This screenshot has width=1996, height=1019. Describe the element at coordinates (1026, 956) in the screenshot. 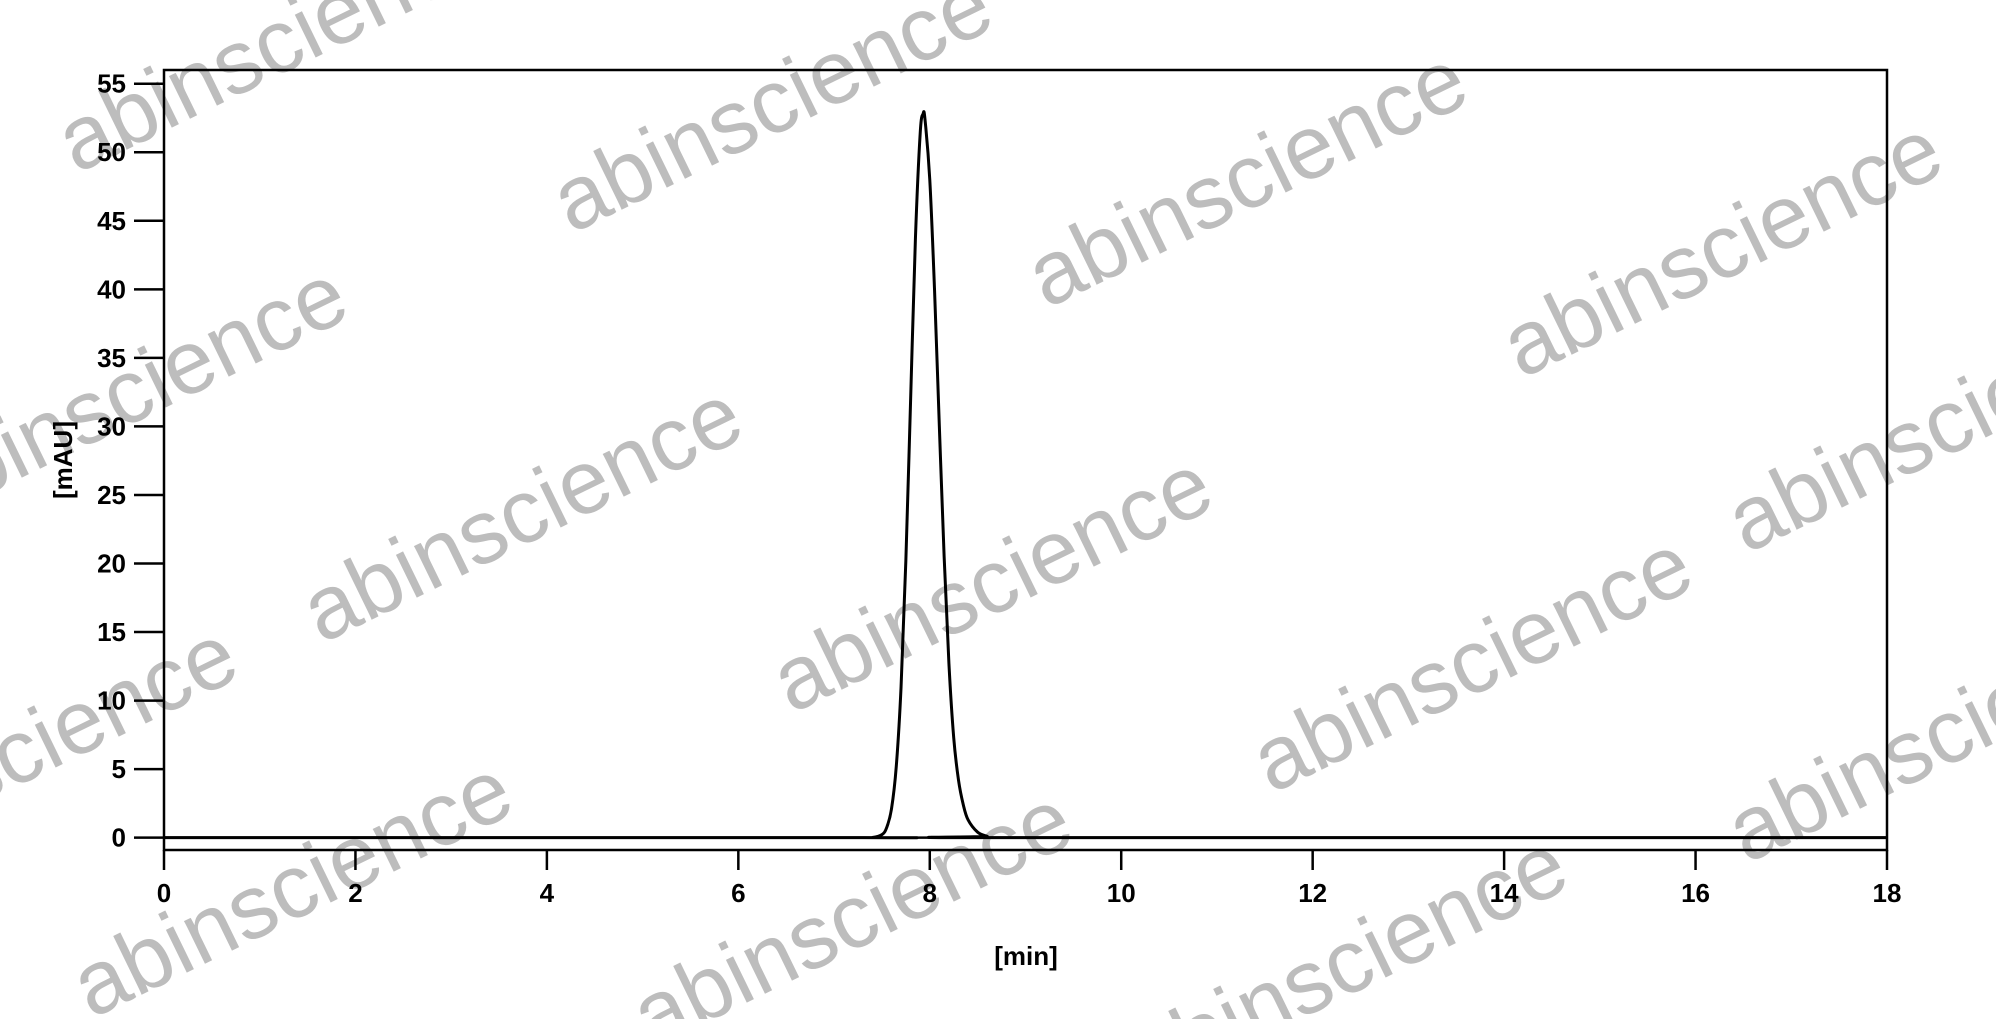

I see `x-axis-label: [min]` at that location.